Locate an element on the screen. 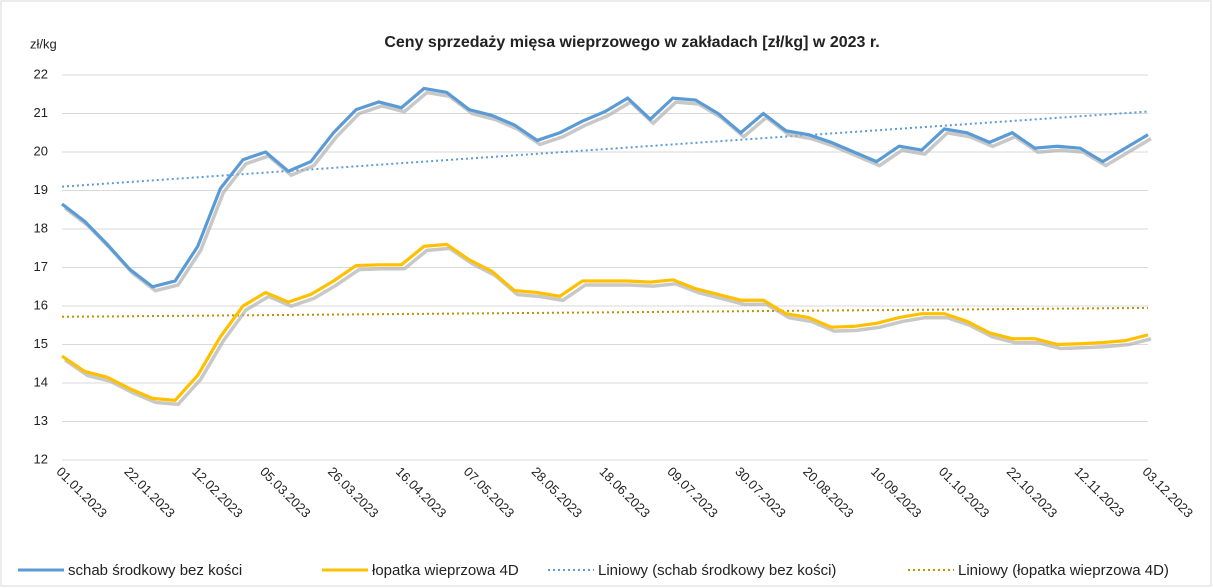 Image resolution: width=1213 pixels, height=588 pixels. y-tick-label: 21 is located at coordinates (41, 112).